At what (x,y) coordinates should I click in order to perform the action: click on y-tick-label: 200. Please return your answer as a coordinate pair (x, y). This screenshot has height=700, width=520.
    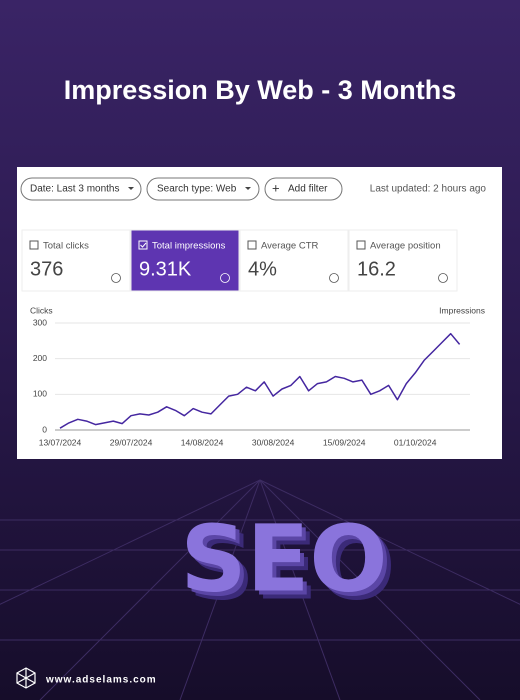
    Looking at the image, I should click on (40, 358).